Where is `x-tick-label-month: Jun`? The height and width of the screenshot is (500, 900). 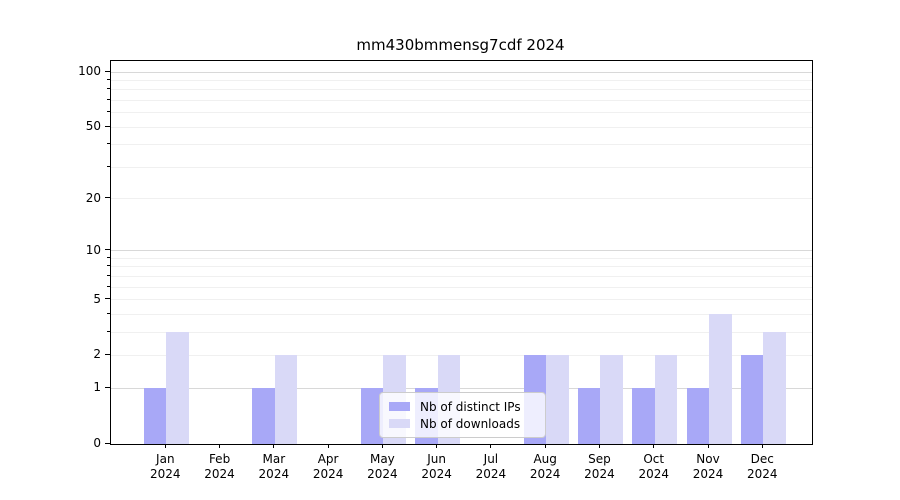
x-tick-label-month: Jun is located at coordinates (437, 459).